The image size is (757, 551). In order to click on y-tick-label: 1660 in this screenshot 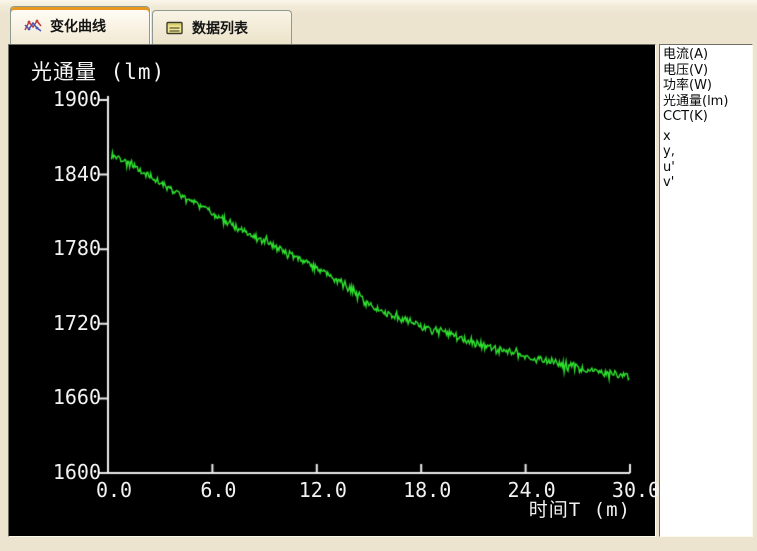, I will do `click(76, 397)`.